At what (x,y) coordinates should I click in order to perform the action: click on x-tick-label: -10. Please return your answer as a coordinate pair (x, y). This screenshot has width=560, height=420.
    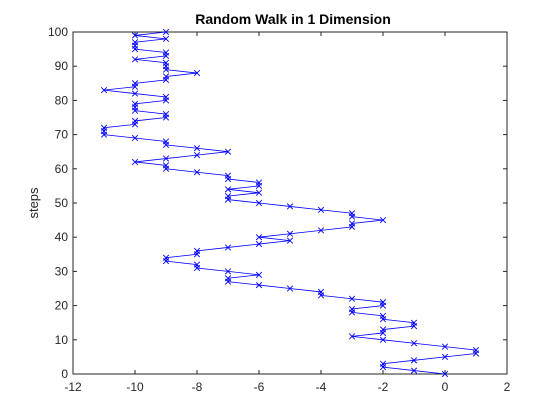
    Looking at the image, I should click on (135, 387).